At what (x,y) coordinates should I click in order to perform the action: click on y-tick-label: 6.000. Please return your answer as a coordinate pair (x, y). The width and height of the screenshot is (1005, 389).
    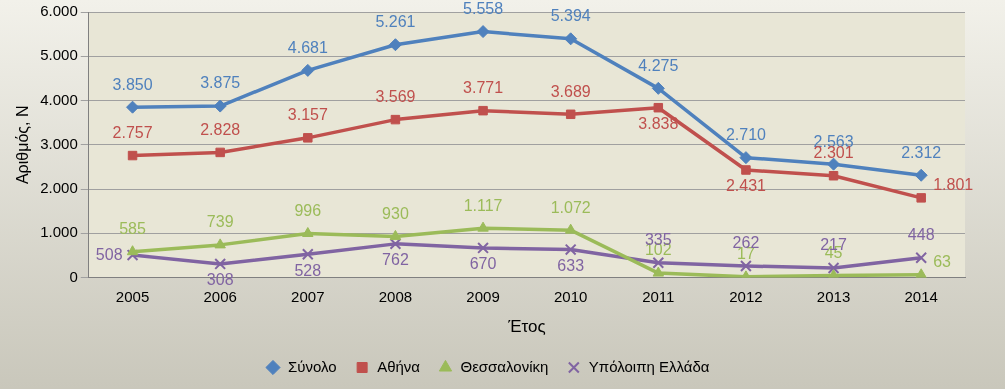
    Looking at the image, I should click on (59, 11).